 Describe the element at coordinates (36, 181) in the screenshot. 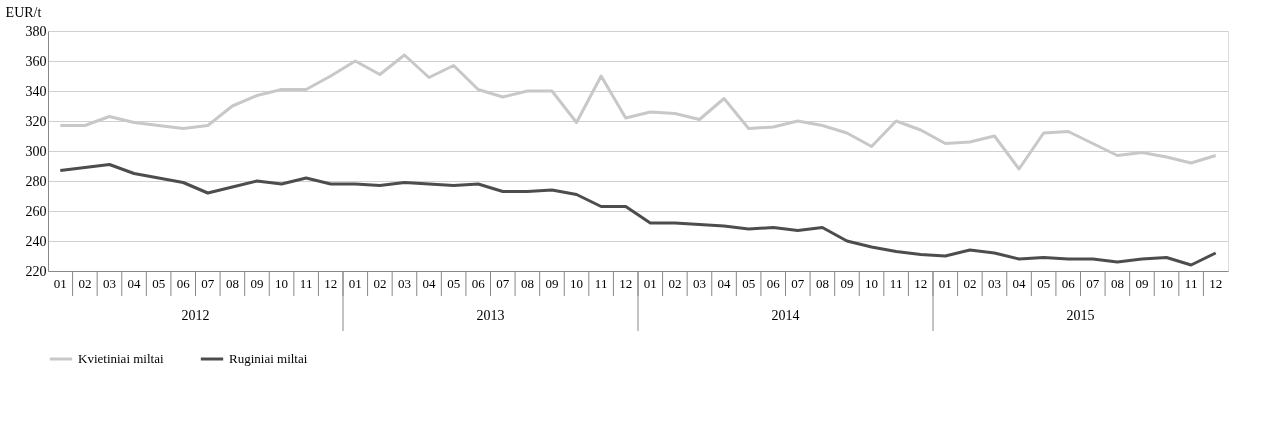

I see `y-tick-label: 280` at that location.